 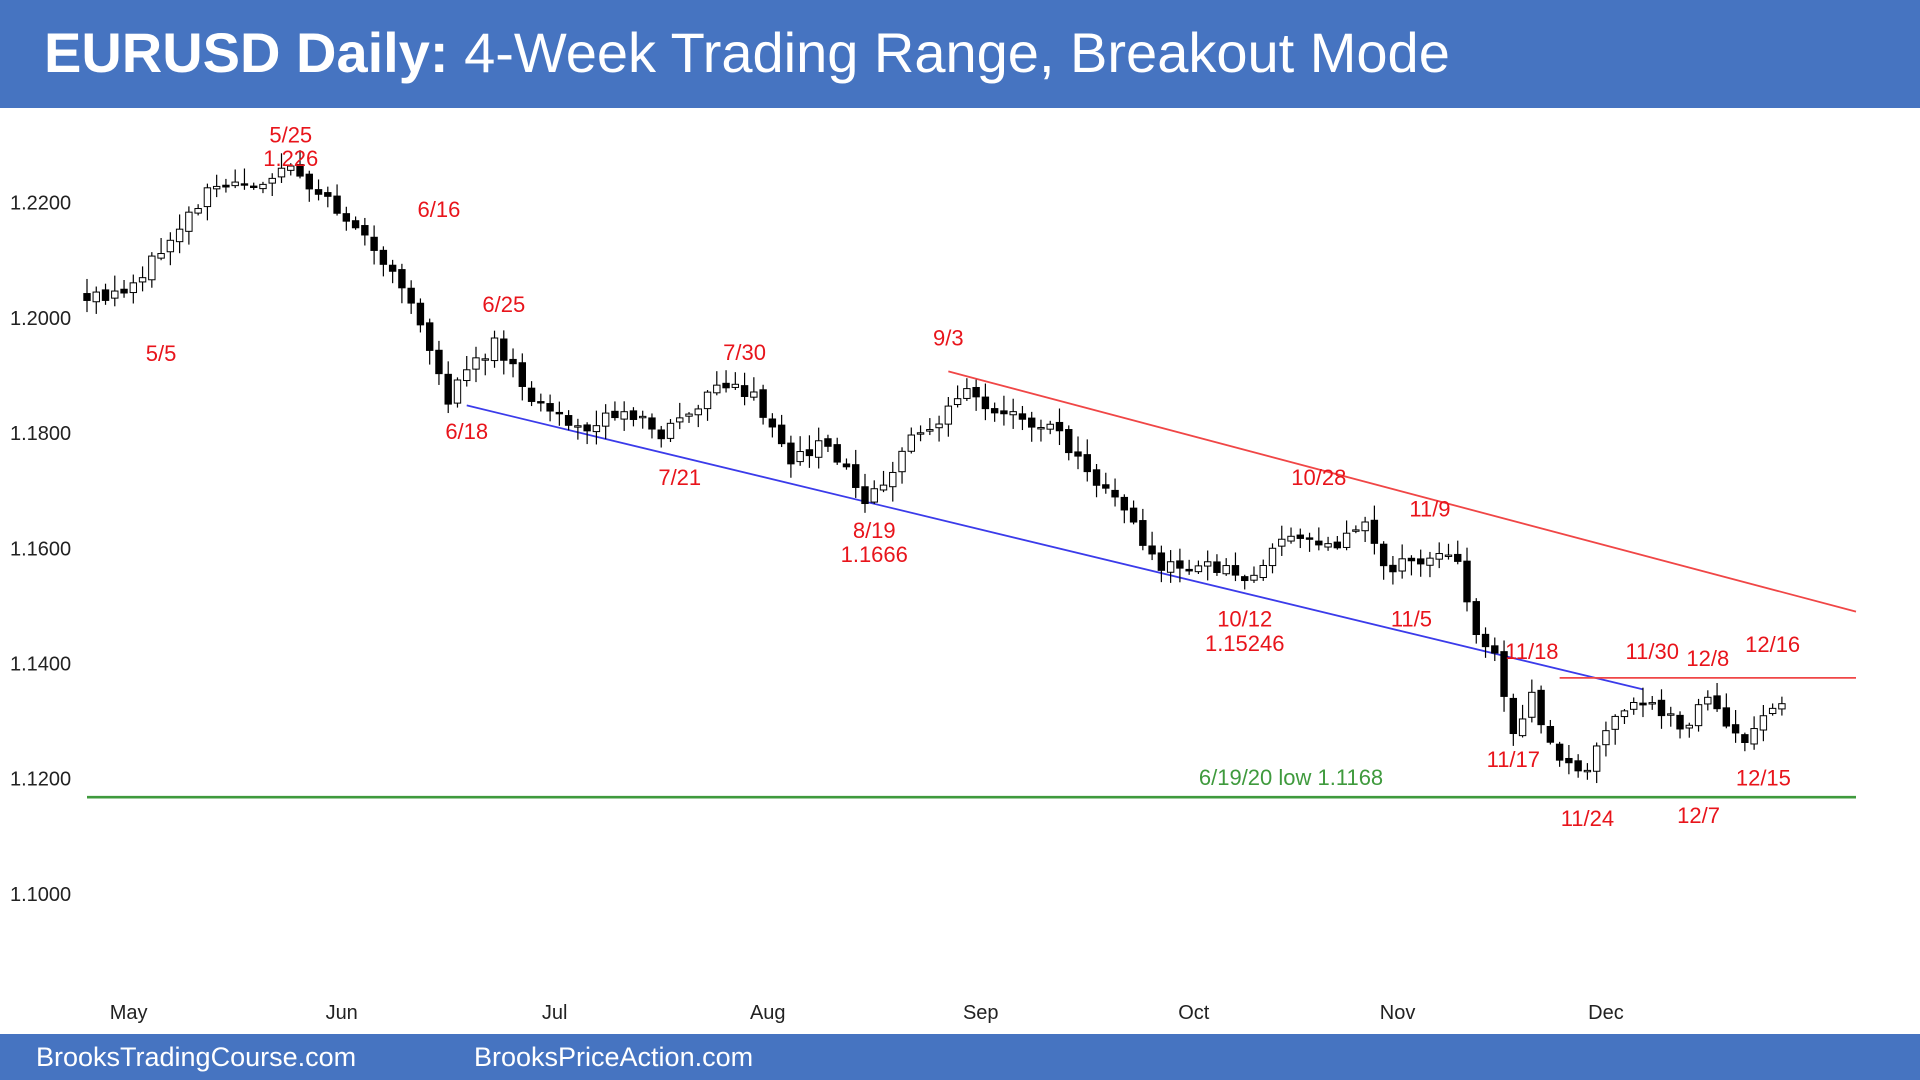 What do you see at coordinates (40, 204) in the screenshot?
I see `y-tick-label: 1.2200` at bounding box center [40, 204].